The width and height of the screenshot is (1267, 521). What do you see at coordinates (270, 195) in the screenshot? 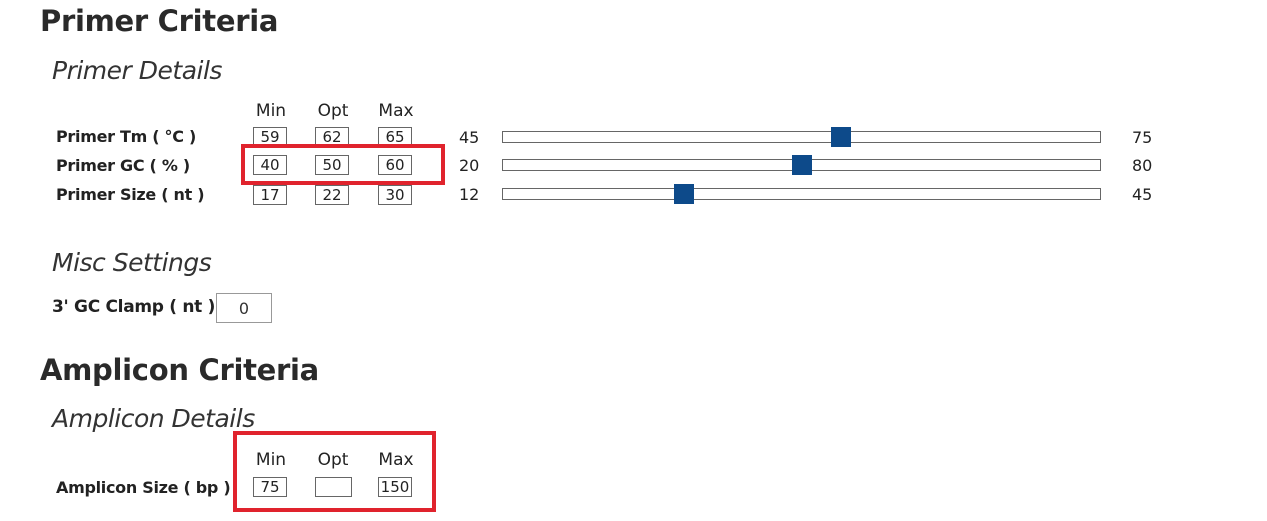
I see `primer-size-min-input` at bounding box center [270, 195].